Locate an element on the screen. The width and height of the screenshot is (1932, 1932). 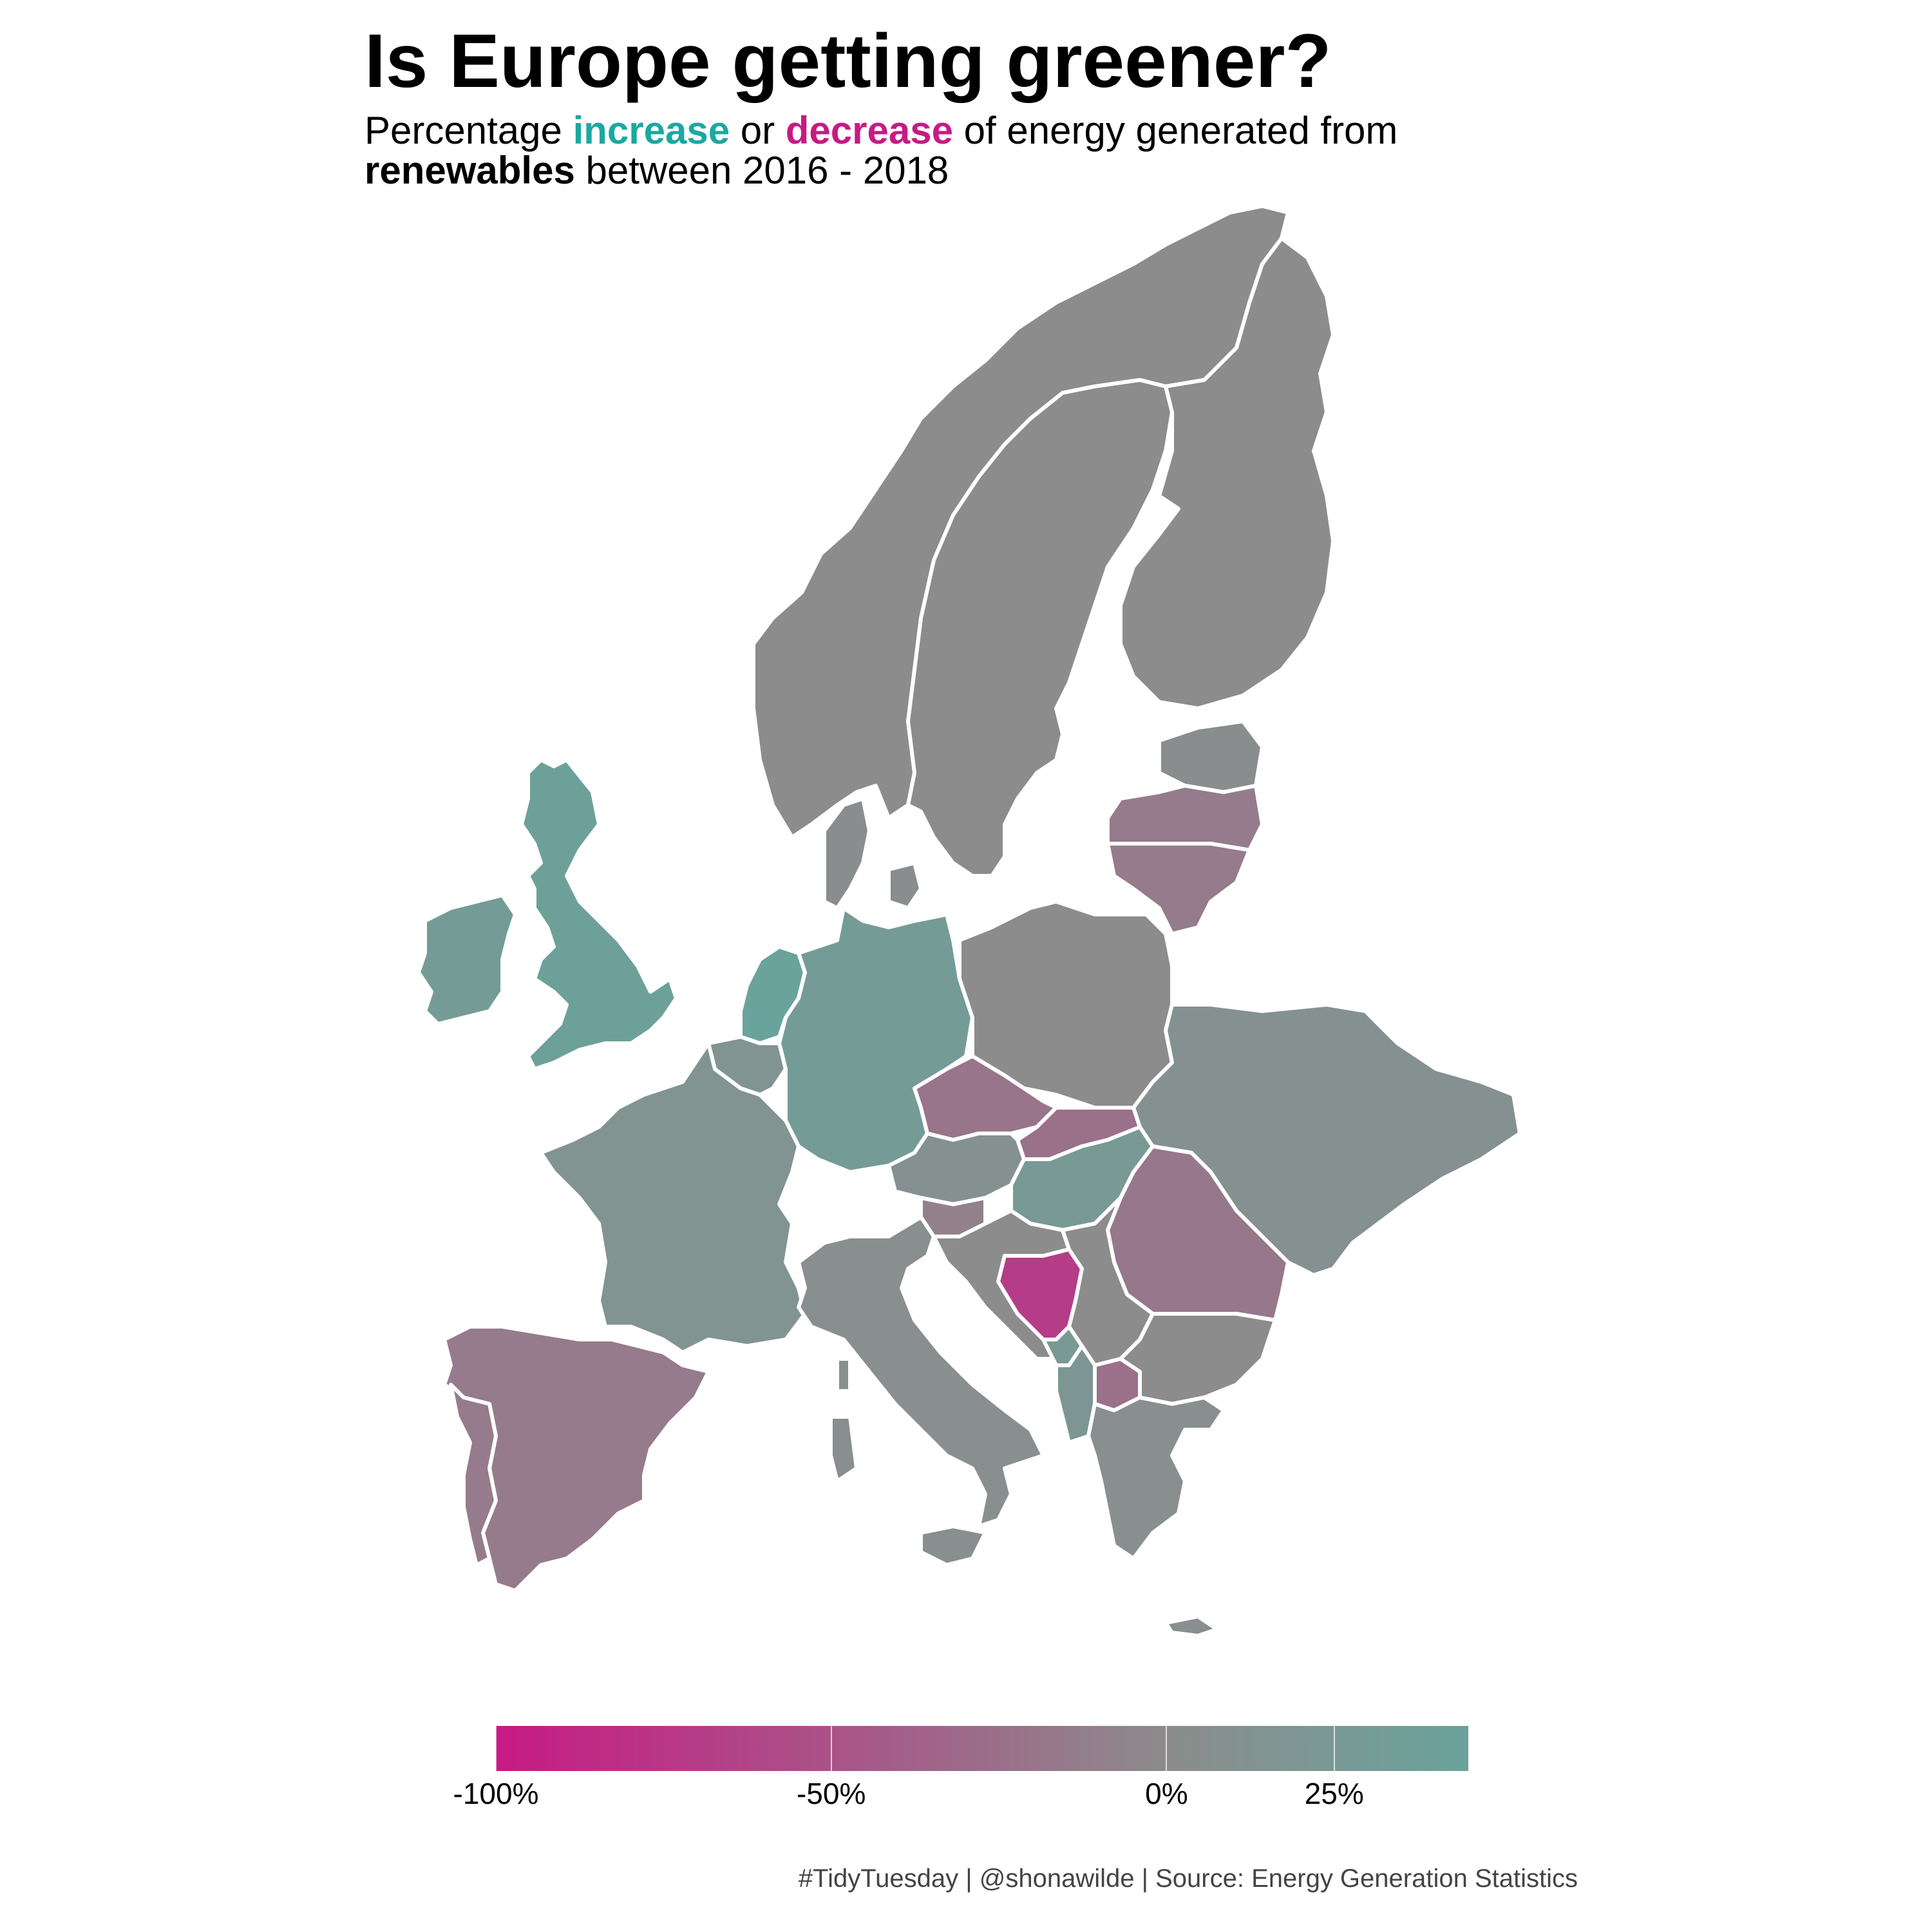
region-greece is located at coordinates (1156, 1517).